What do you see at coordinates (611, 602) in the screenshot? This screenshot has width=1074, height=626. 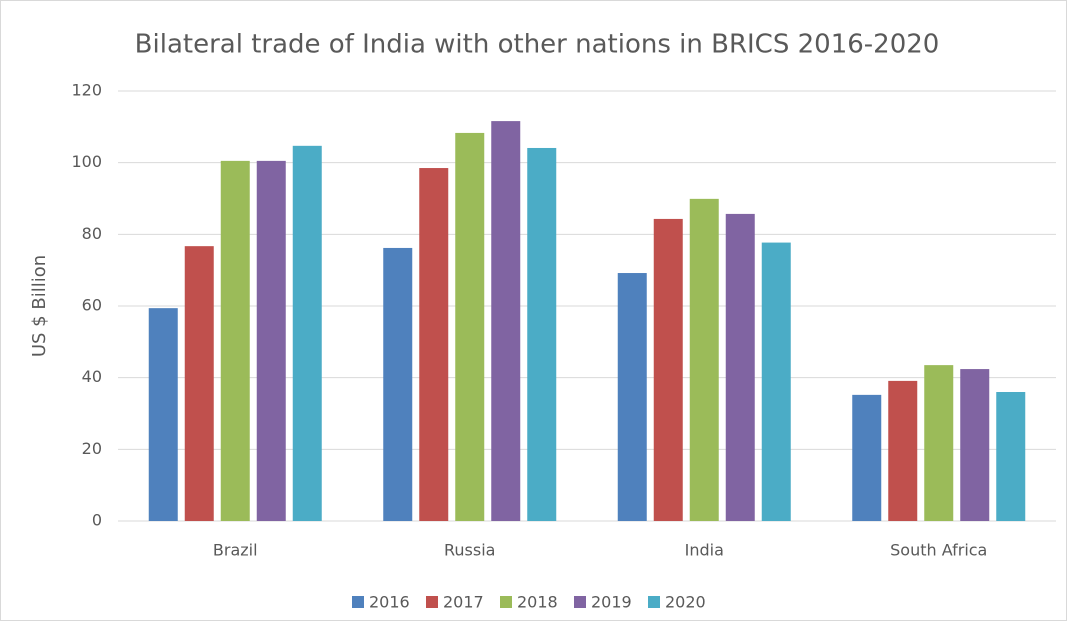 I see `legend-label: 2019` at bounding box center [611, 602].